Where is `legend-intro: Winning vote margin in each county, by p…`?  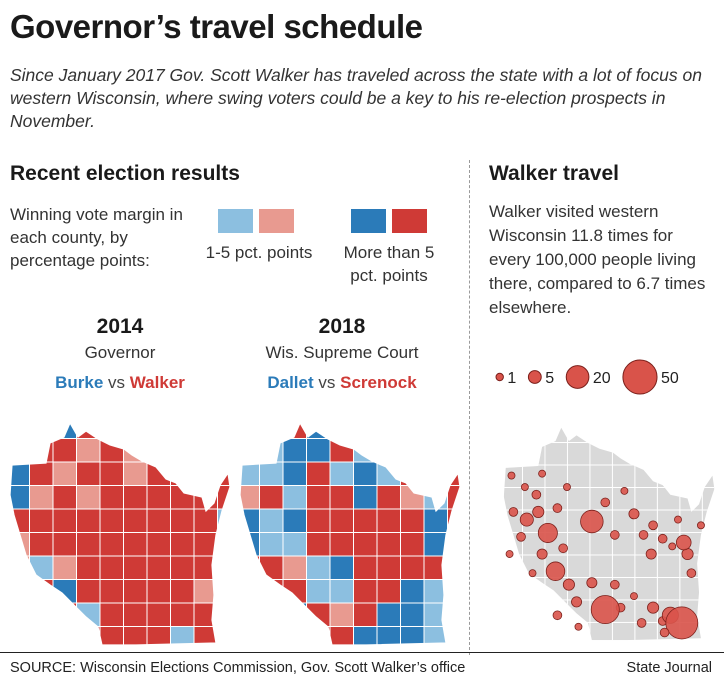
legend-intro: Winning vote margin in each county, by p… is located at coordinates (96, 237).